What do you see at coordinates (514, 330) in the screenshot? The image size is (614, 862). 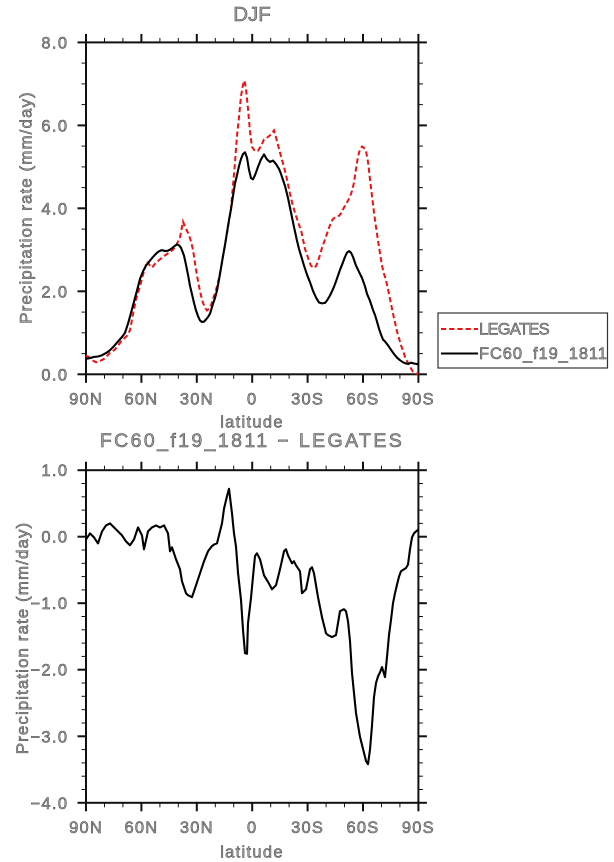 I see `svg-text: LEGATES` at bounding box center [514, 330].